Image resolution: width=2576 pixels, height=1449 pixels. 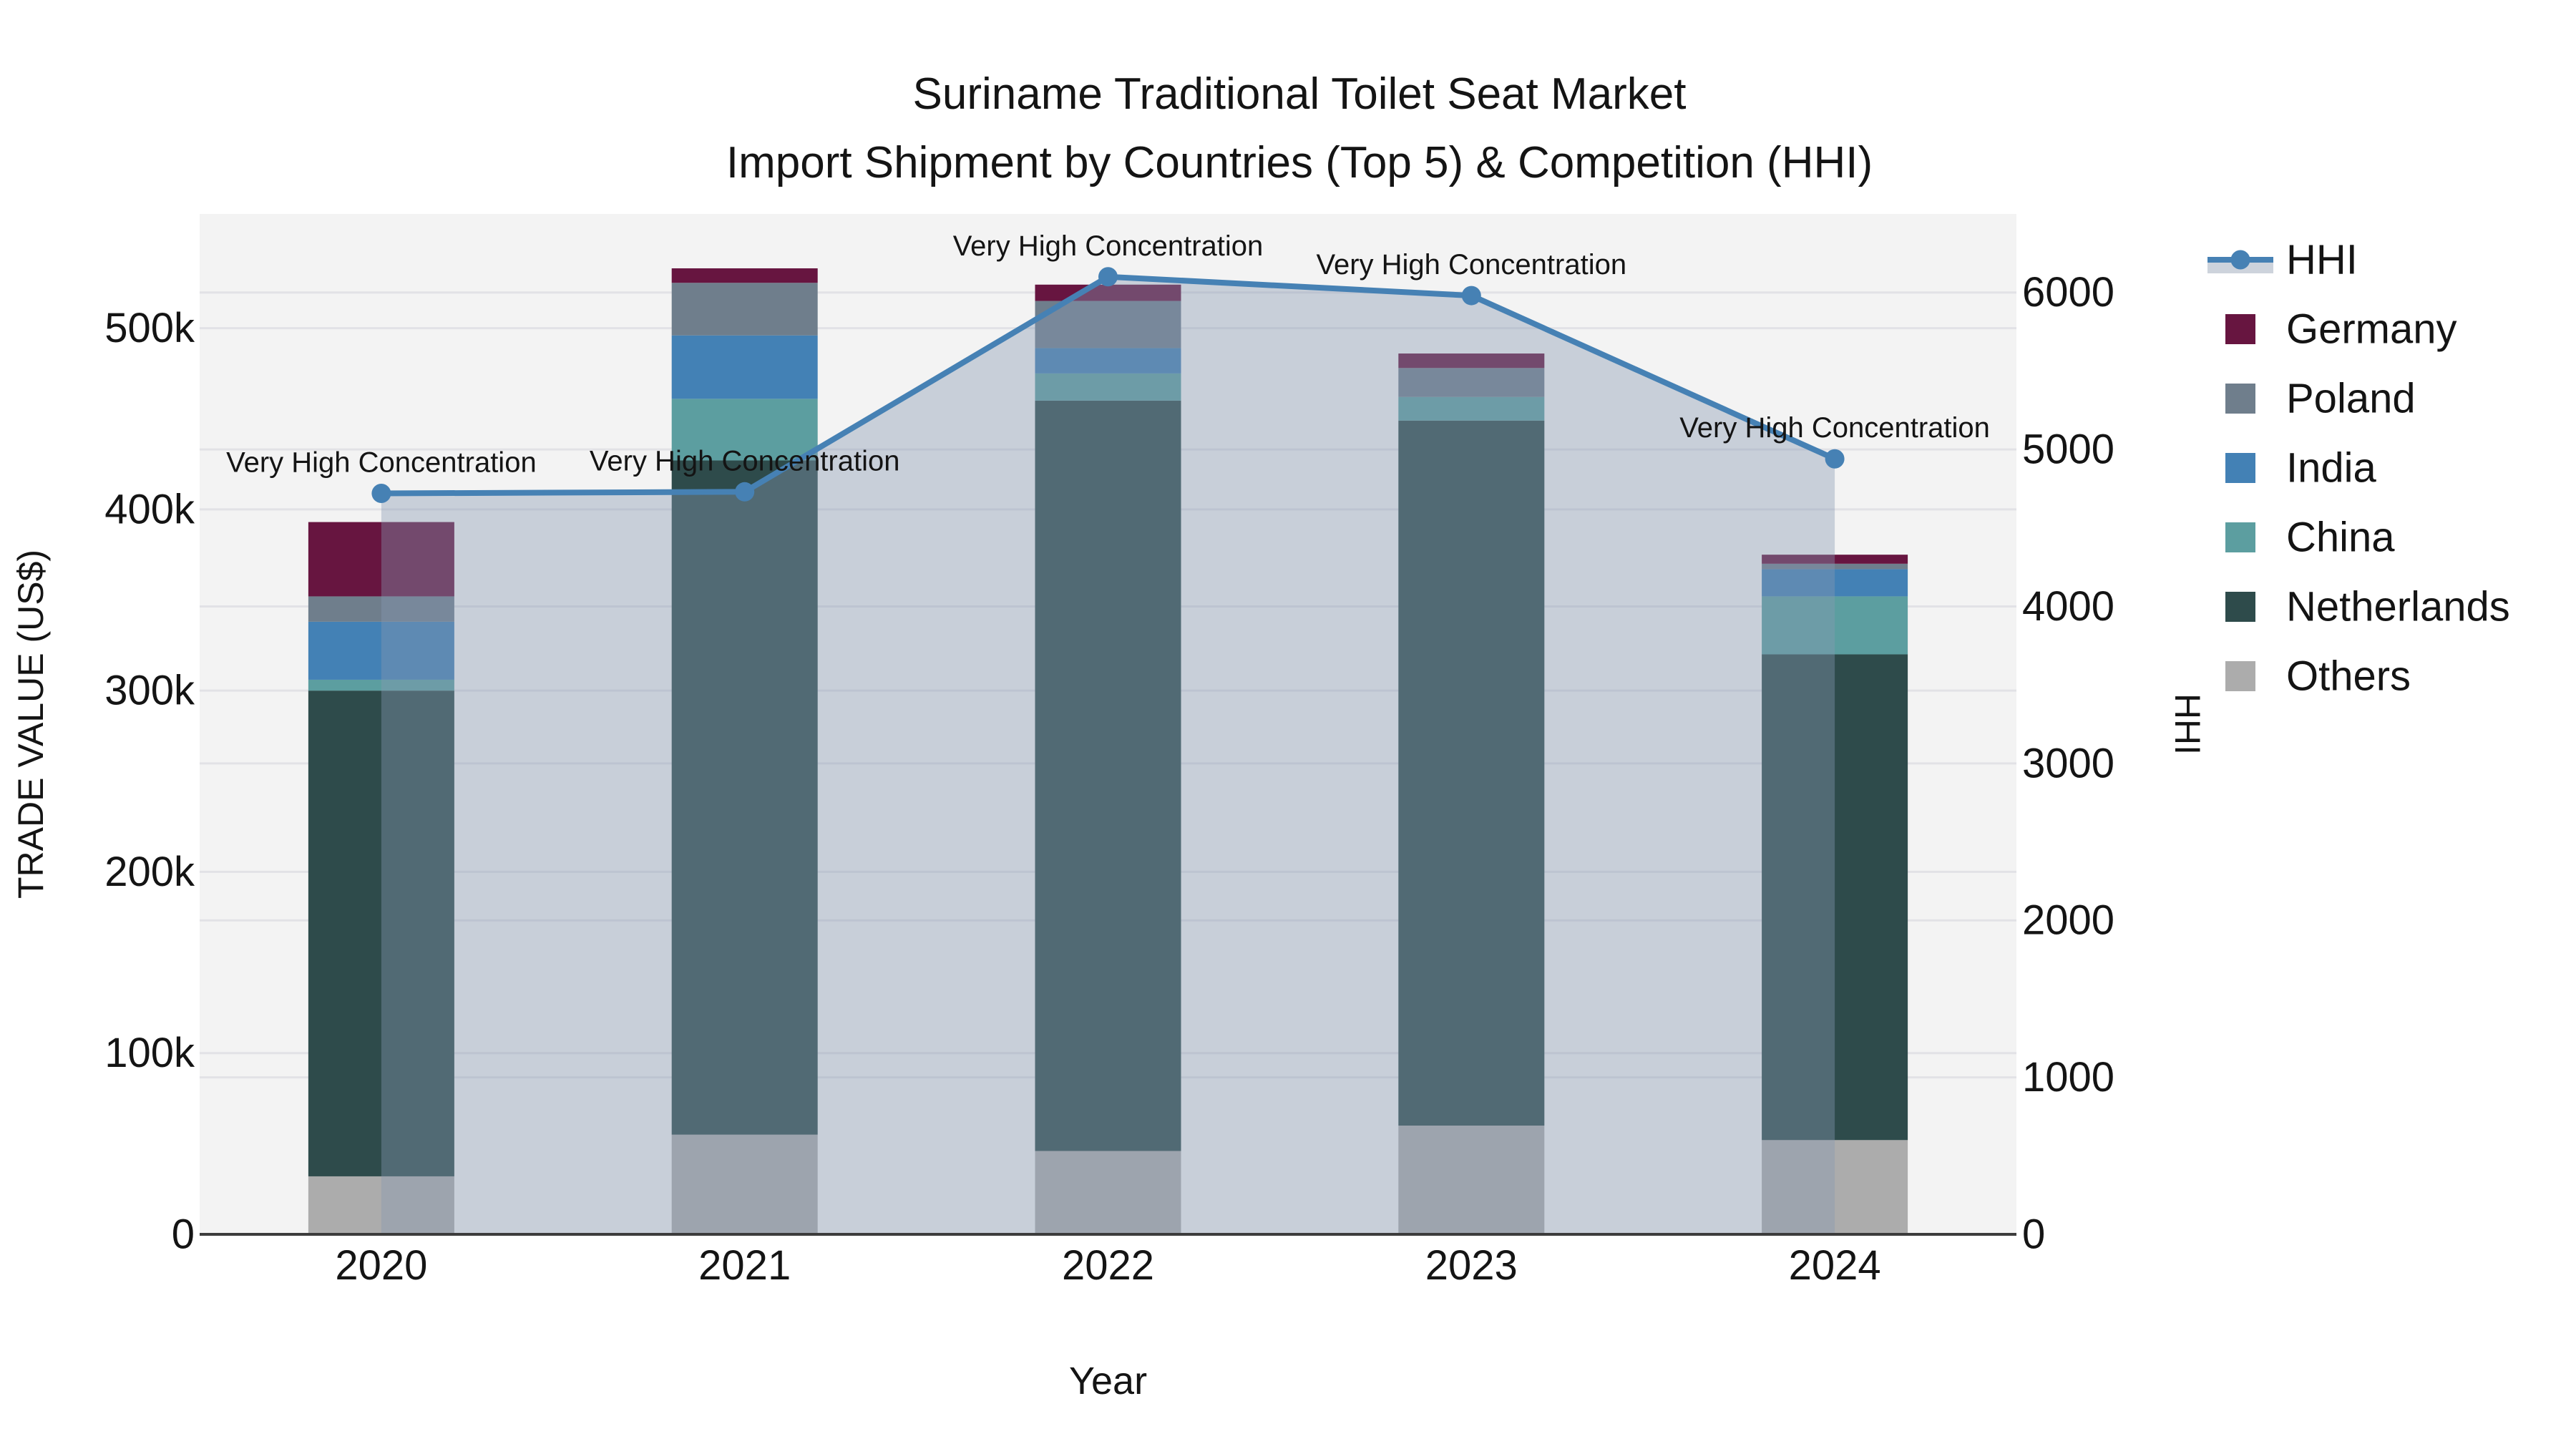 What do you see at coordinates (149, 328) in the screenshot?
I see `y-left-tick: 500k` at bounding box center [149, 328].